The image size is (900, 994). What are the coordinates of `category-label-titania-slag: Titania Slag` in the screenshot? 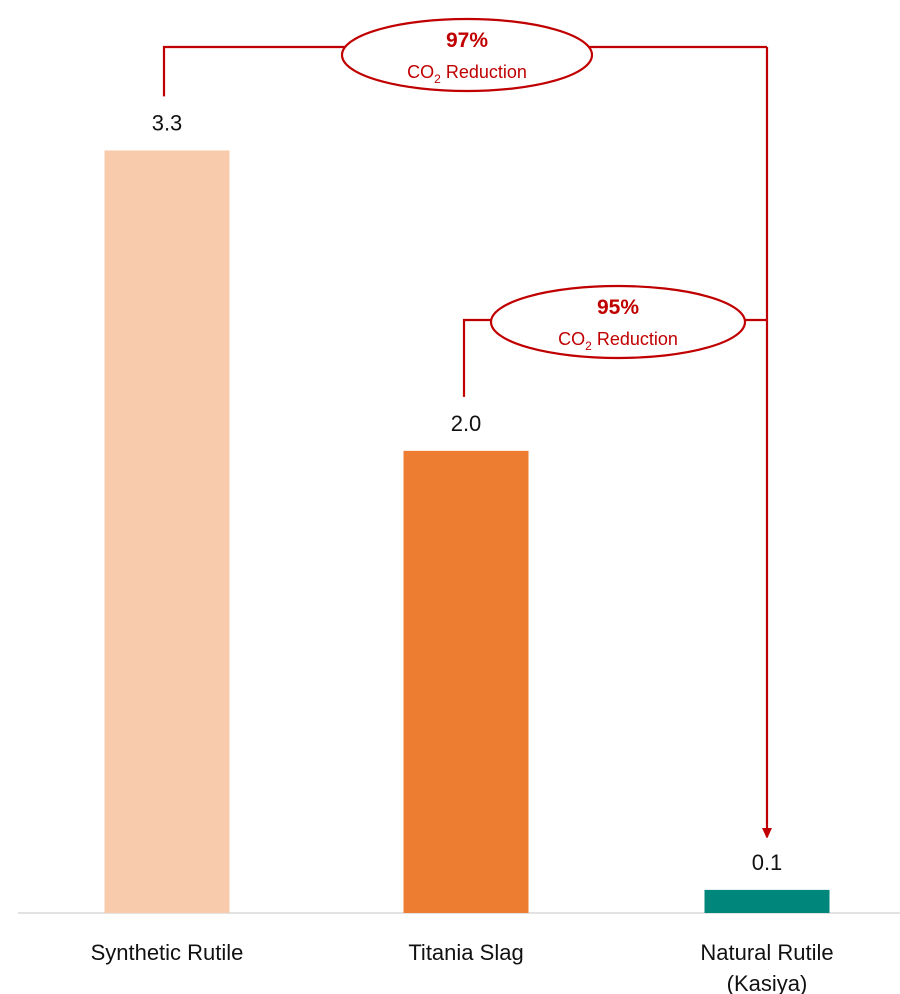 It's located at (465, 952).